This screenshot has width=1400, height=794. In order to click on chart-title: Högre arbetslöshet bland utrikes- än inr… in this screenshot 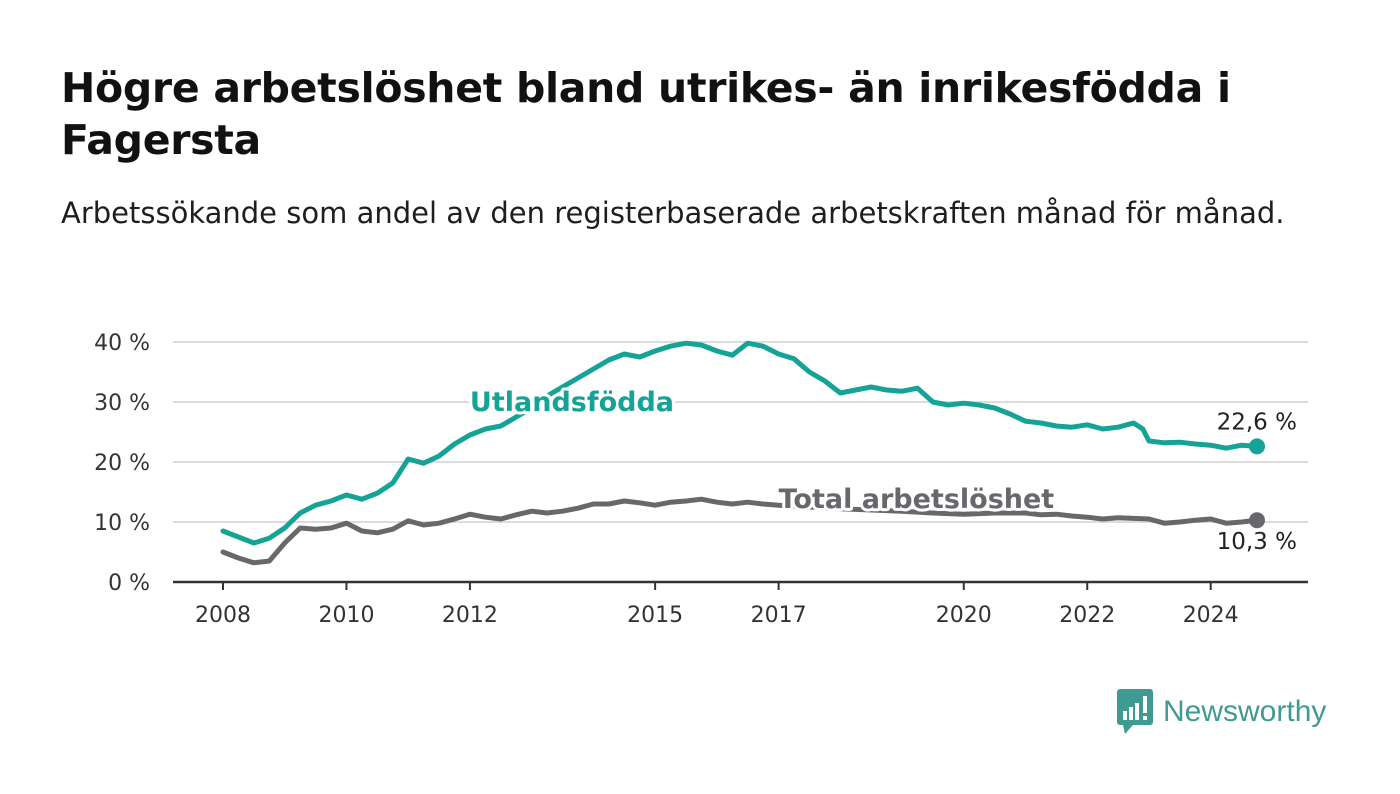, I will do `click(646, 114)`.